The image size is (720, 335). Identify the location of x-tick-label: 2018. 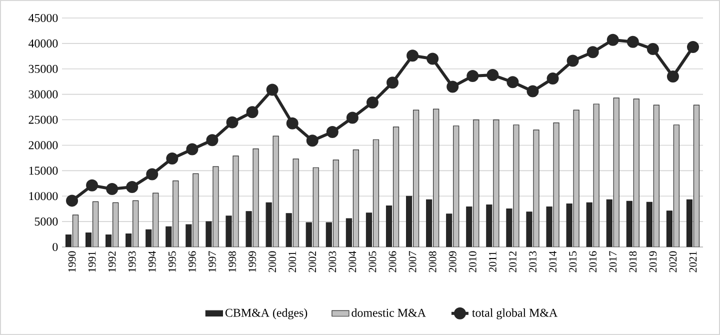
(633, 261).